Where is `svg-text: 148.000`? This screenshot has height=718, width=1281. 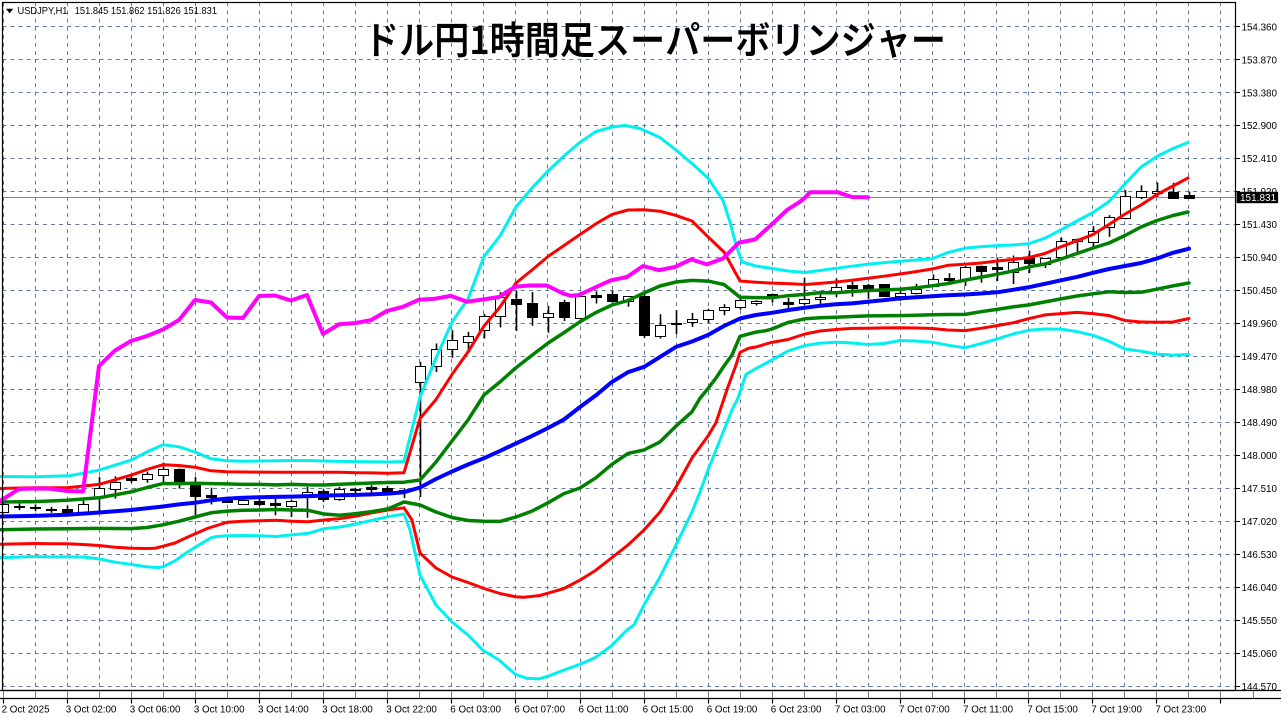 svg-text: 148.000 is located at coordinates (1260, 456).